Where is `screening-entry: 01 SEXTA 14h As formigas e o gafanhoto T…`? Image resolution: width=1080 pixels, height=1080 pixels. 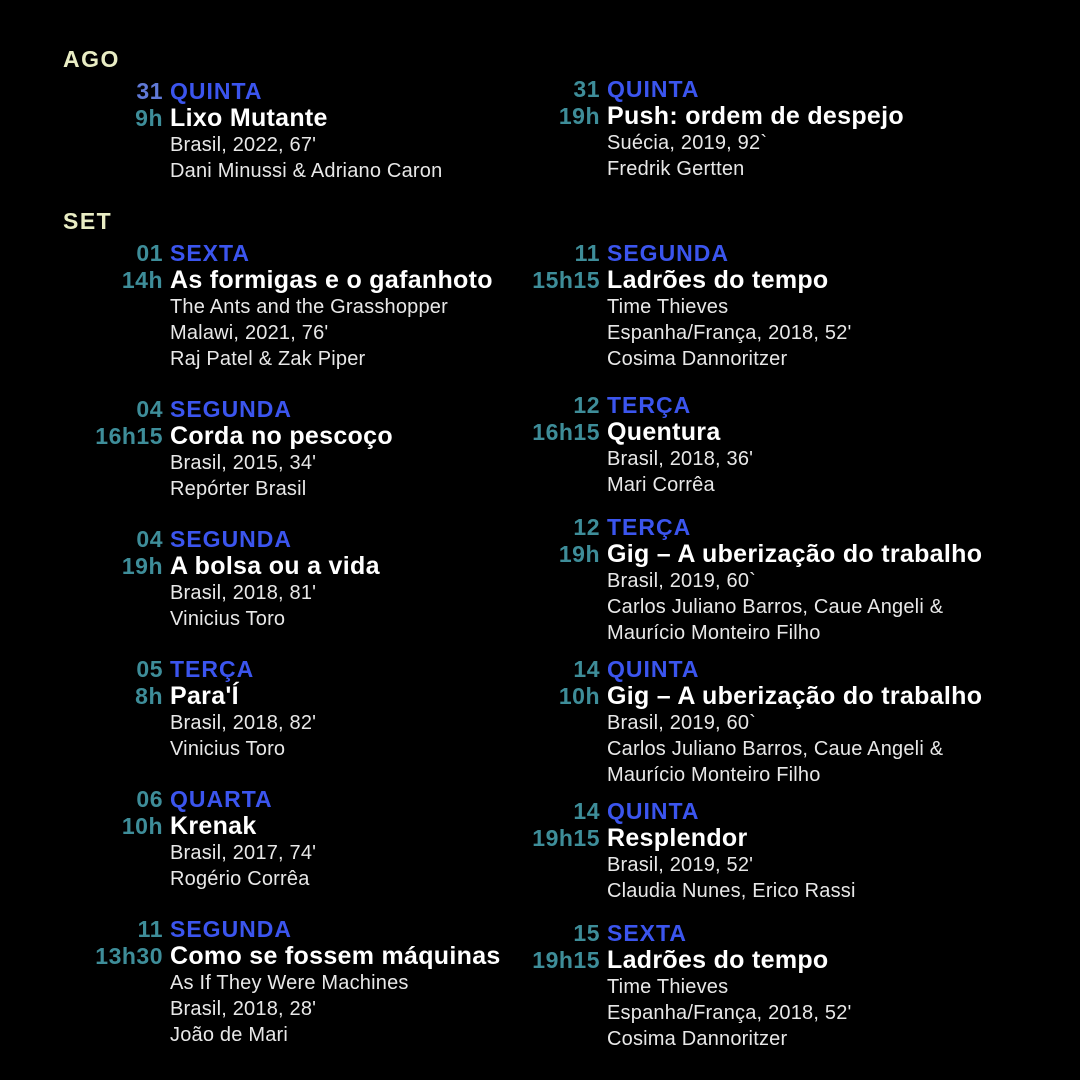 screening-entry: 01 SEXTA 14h As formigas e o gafanhoto T… is located at coordinates (295, 306).